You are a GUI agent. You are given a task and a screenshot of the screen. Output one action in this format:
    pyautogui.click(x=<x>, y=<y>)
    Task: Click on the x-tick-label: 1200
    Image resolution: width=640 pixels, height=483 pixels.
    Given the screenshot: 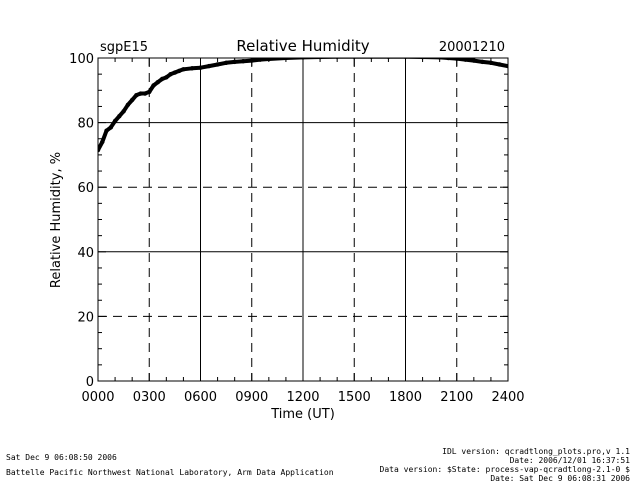 What is the action you would take?
    pyautogui.click(x=302, y=397)
    